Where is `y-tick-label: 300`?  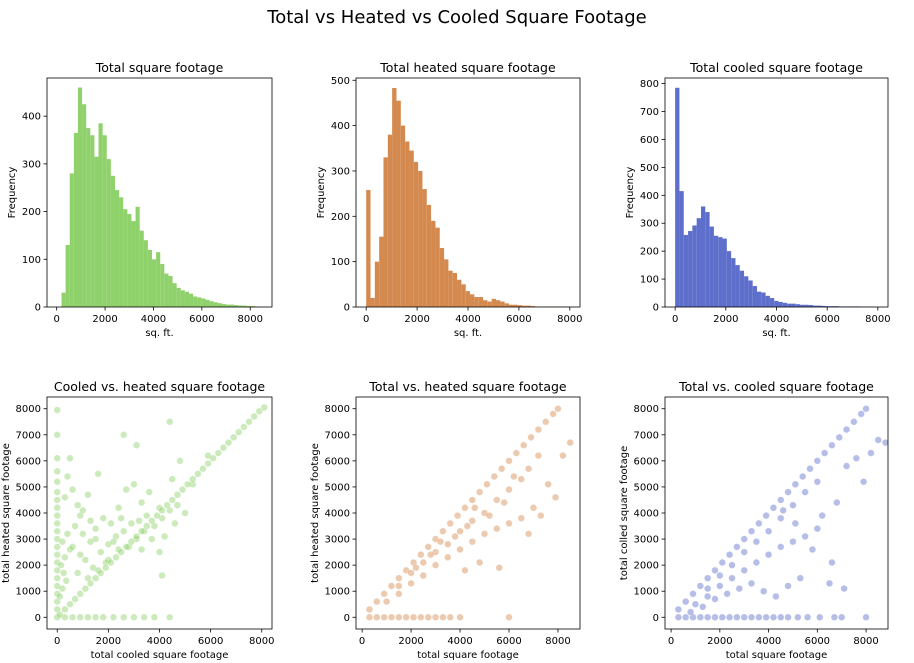 y-tick-label: 300 is located at coordinates (649, 224).